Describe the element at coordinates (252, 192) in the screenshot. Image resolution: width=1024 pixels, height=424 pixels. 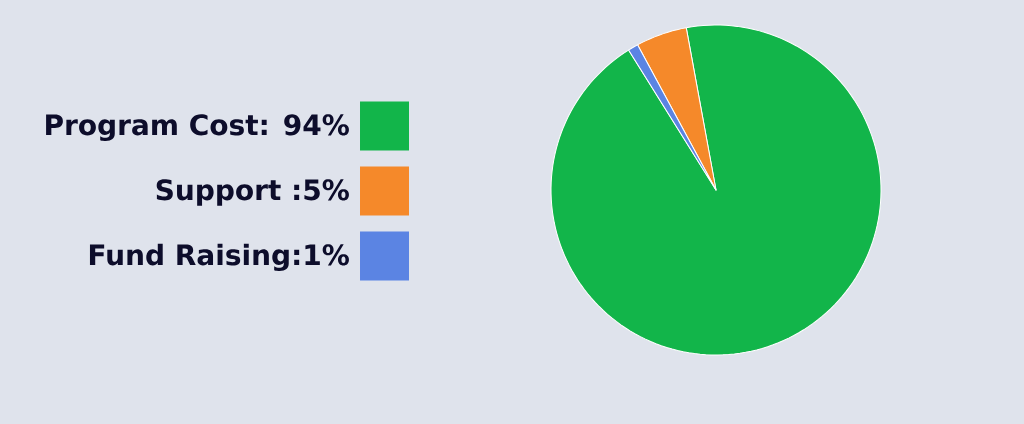
I see `legend-label: Support :5%` at that location.